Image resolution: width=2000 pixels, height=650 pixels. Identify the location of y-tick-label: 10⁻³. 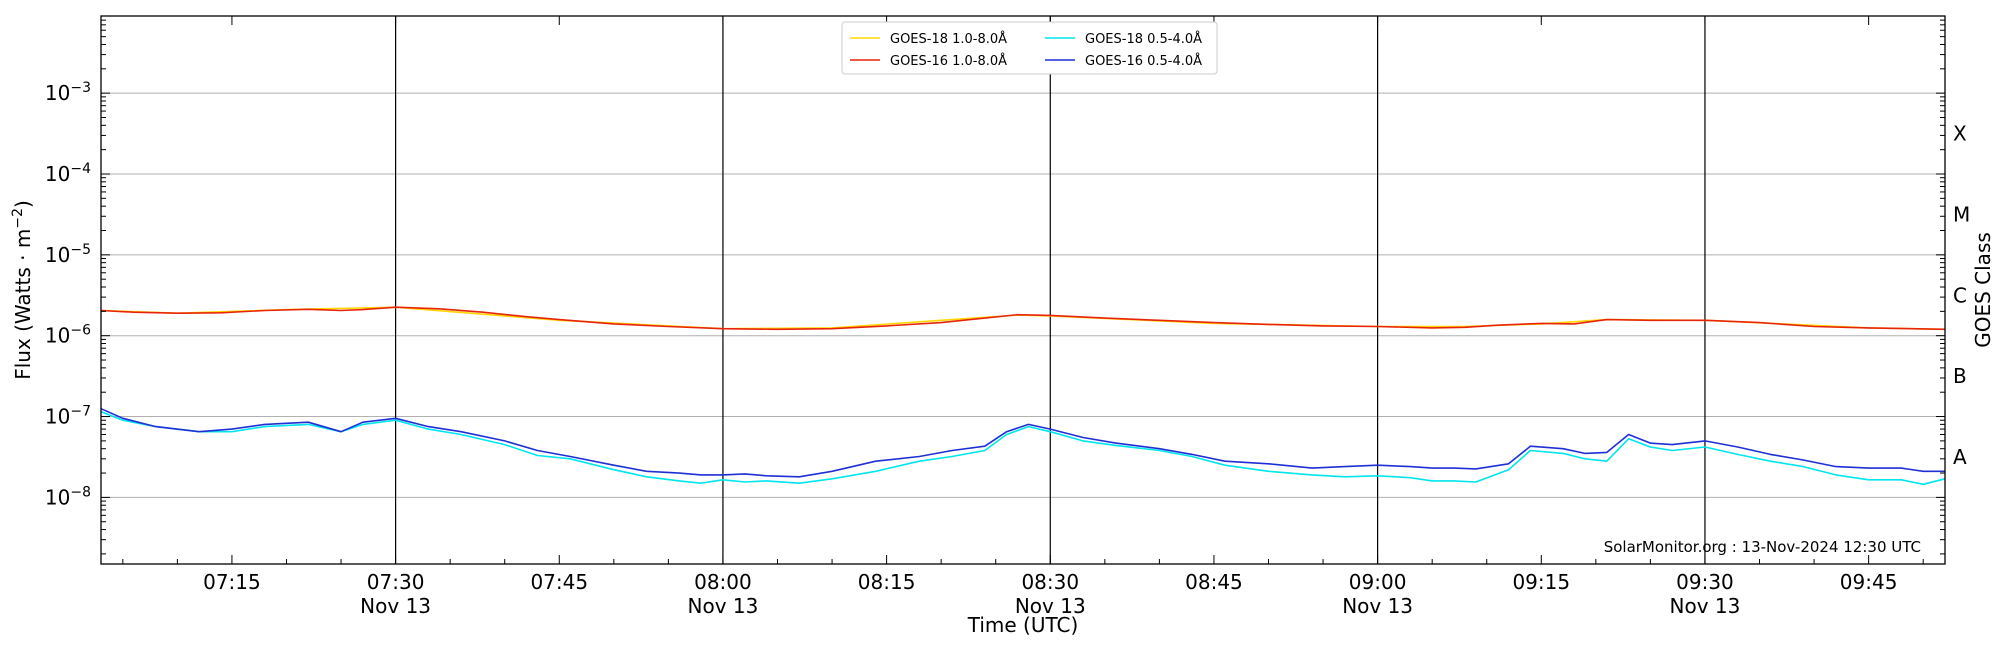
(68, 92).